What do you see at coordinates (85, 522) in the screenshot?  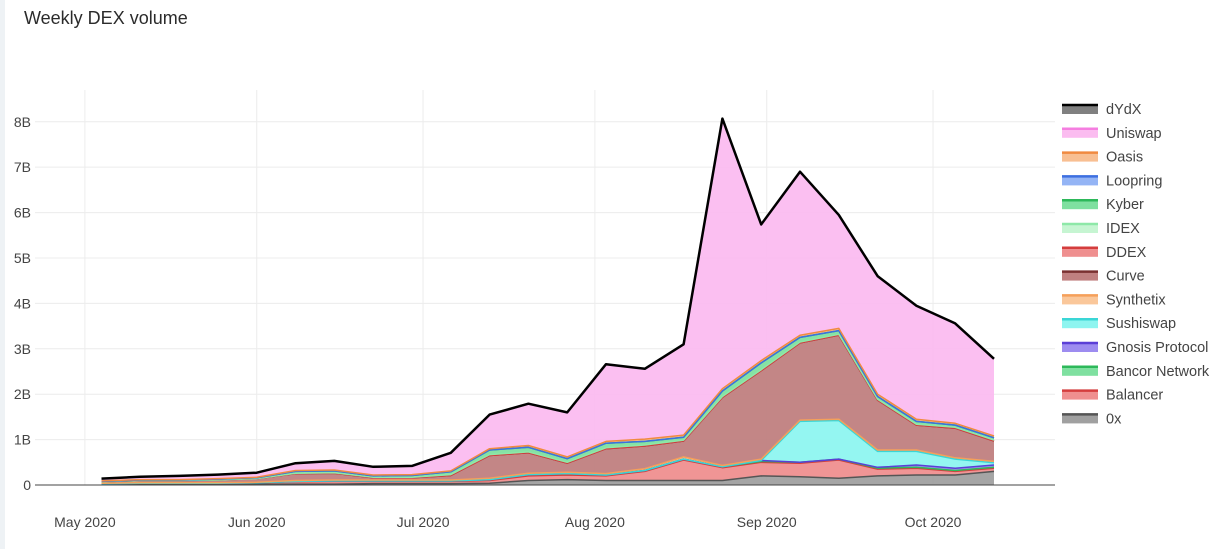 I see `x-tick-label: May 2020` at bounding box center [85, 522].